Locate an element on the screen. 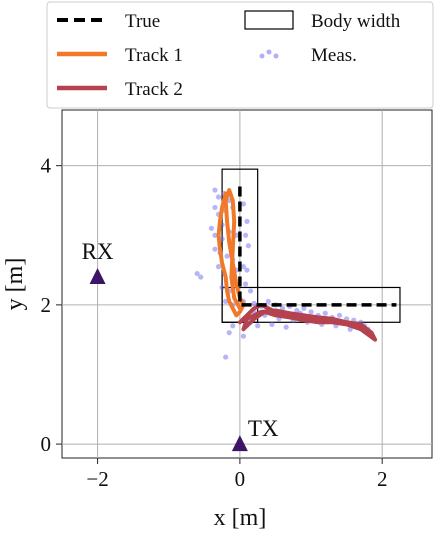  x-axis-label: x [m] is located at coordinates (240, 518).